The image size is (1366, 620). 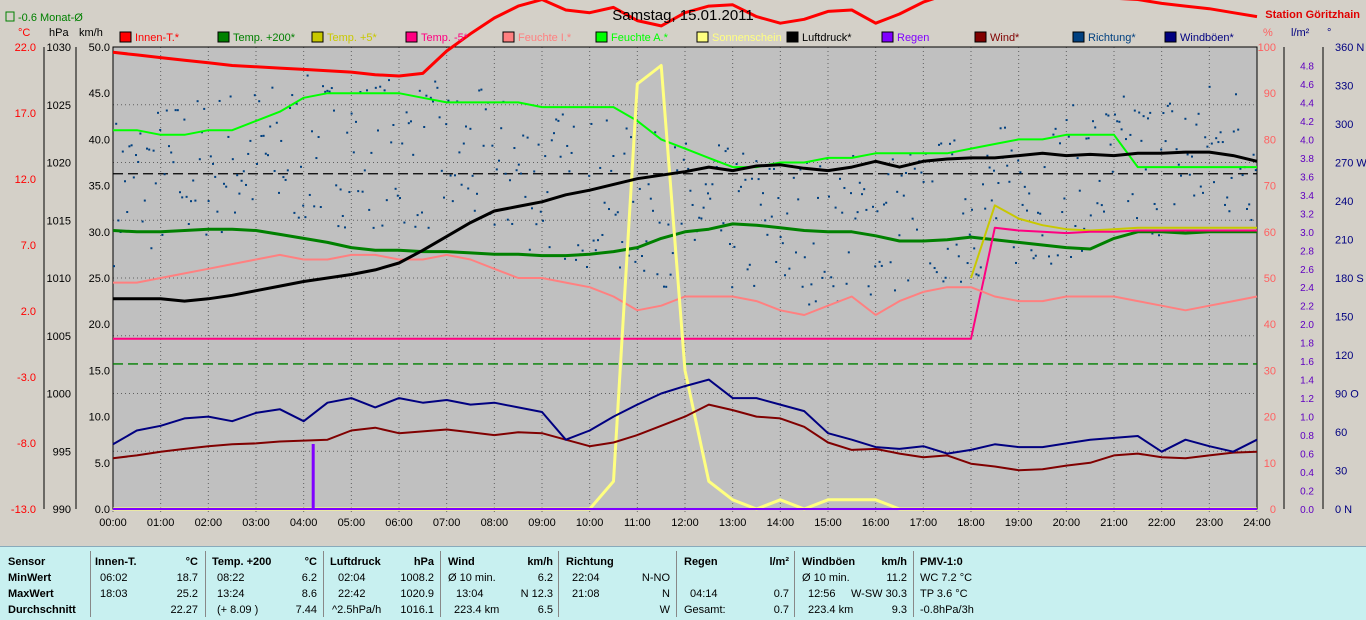 What do you see at coordinates (1347, 395) in the screenshot?
I see `direction-tick-label: 90 O` at bounding box center [1347, 395].